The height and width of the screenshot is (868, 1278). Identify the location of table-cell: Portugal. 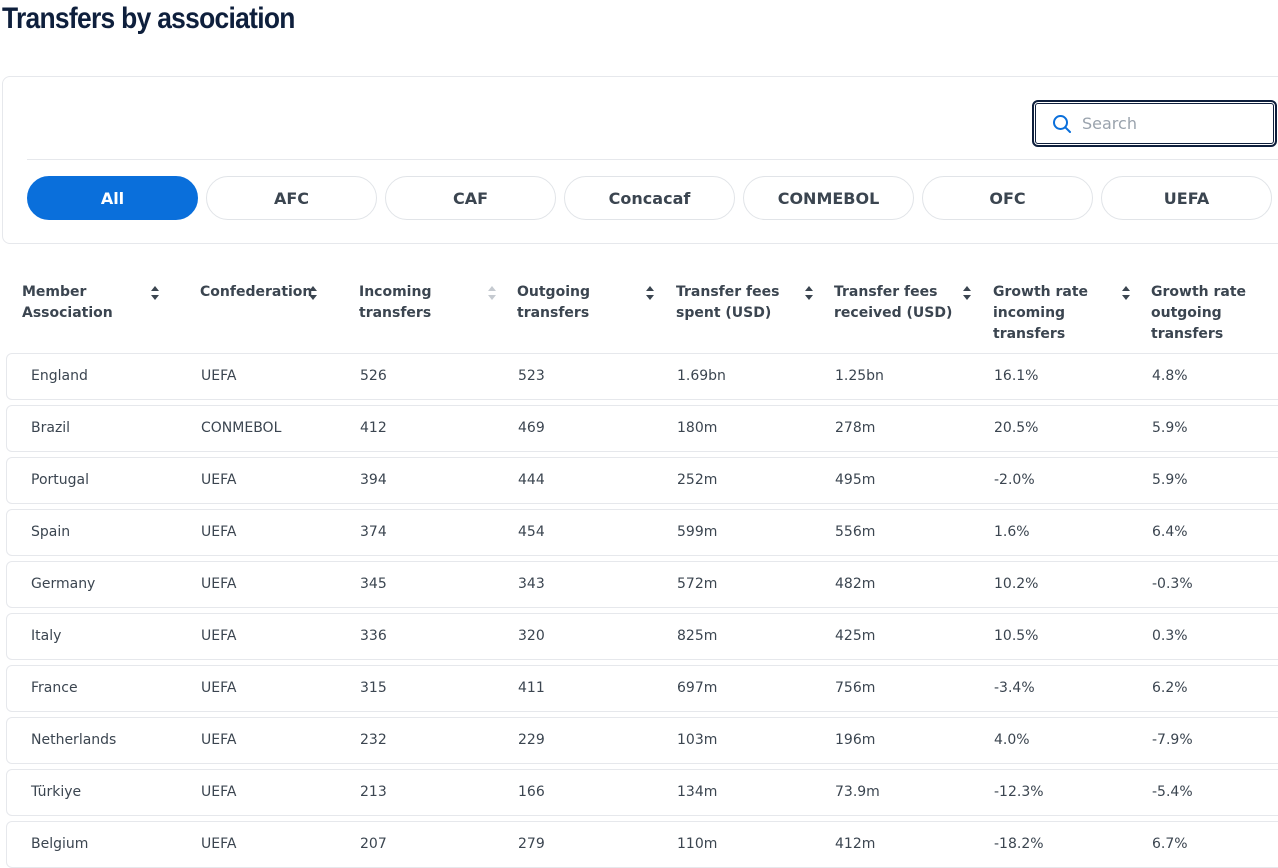
(60, 480).